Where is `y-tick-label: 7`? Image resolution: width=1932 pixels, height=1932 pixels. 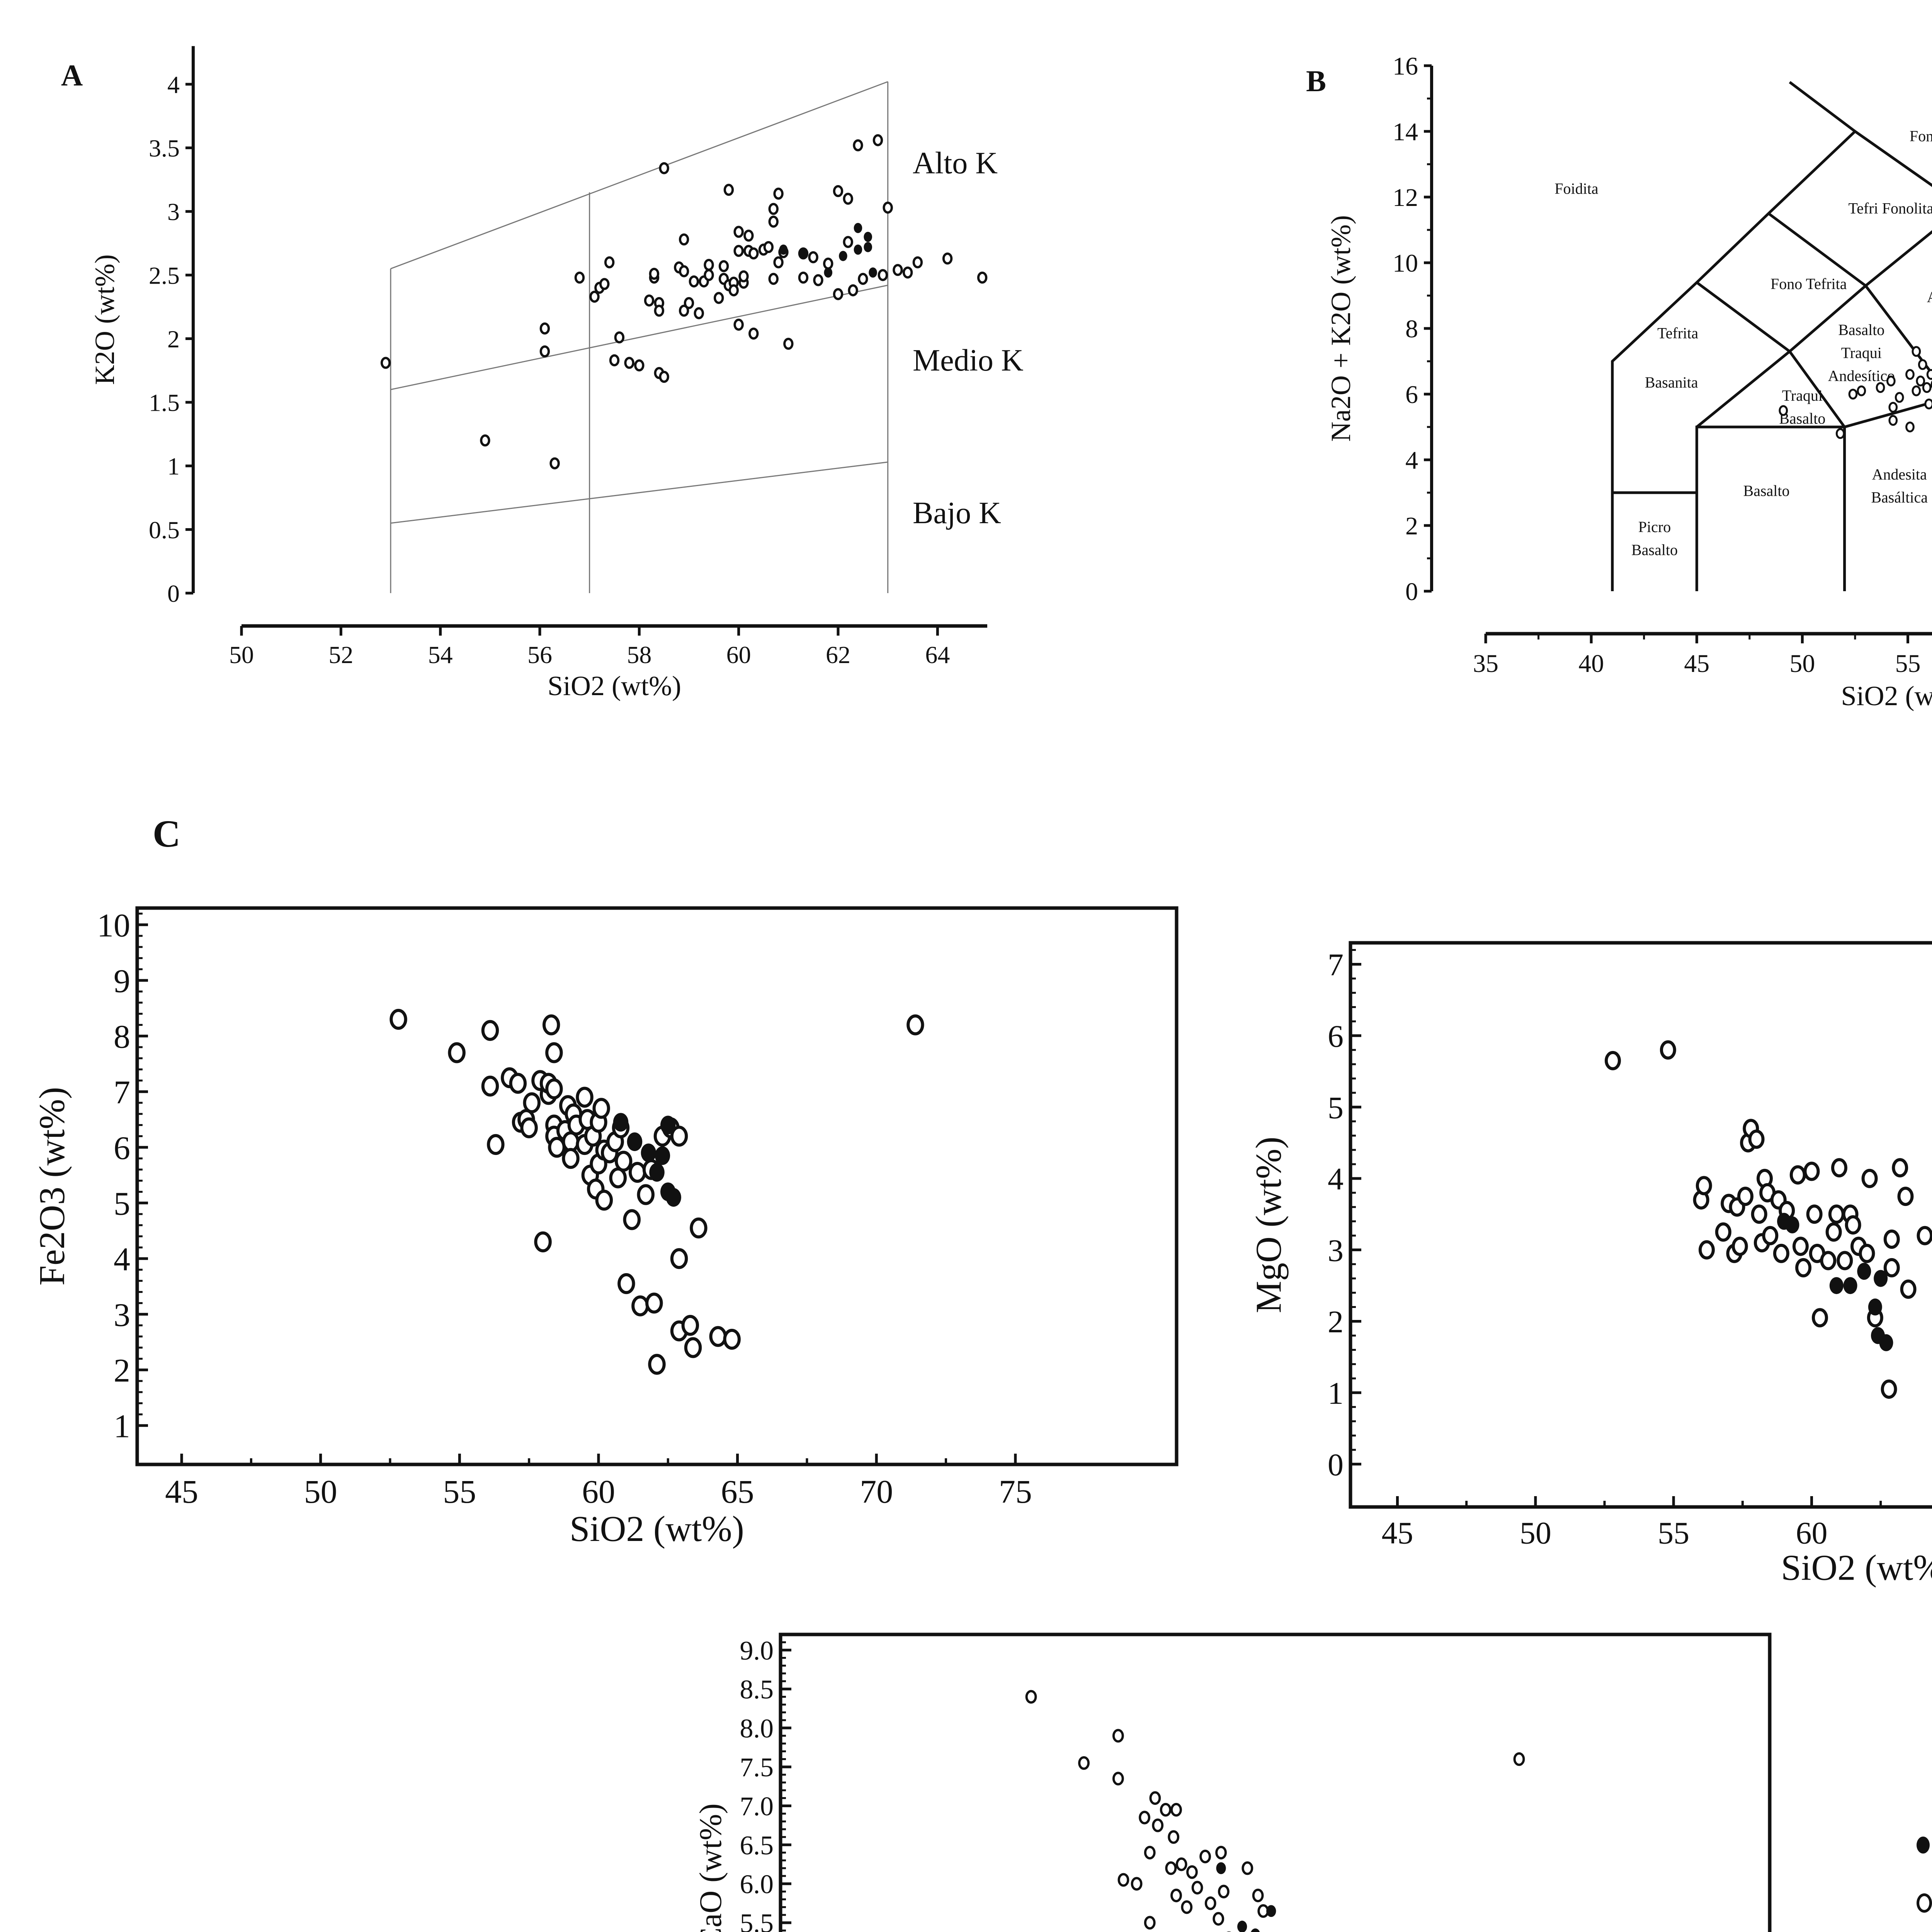
y-tick-label: 7 is located at coordinates (122, 1092).